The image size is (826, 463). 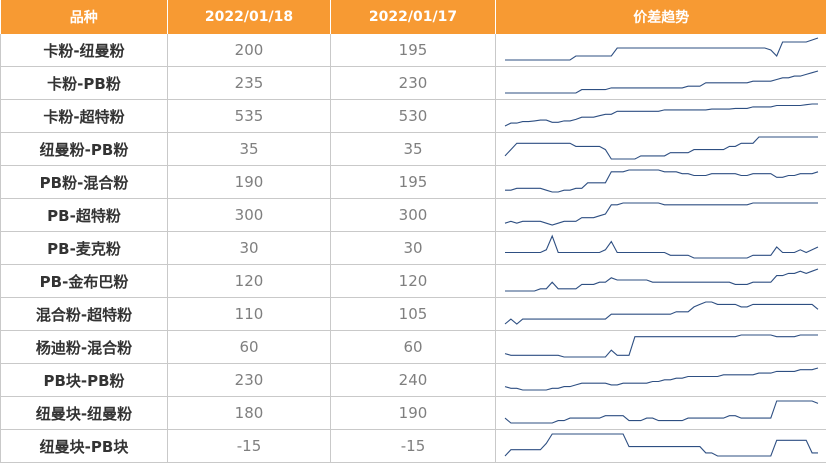 I want to click on header-date-1: 2022/01/18, so click(x=249, y=17).